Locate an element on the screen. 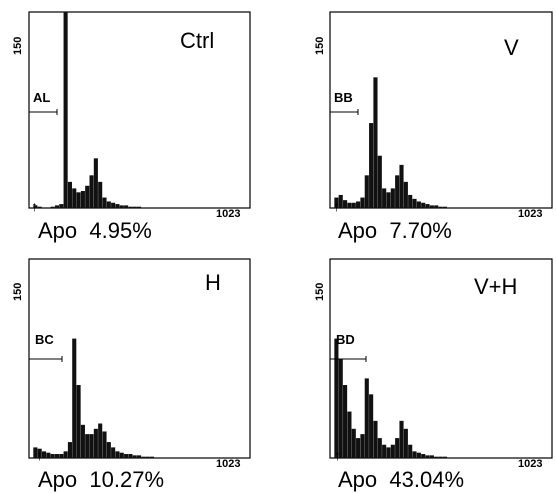 Image resolution: width=556 pixels, height=493 pixels. panel-title: Ctrl is located at coordinates (197, 40).